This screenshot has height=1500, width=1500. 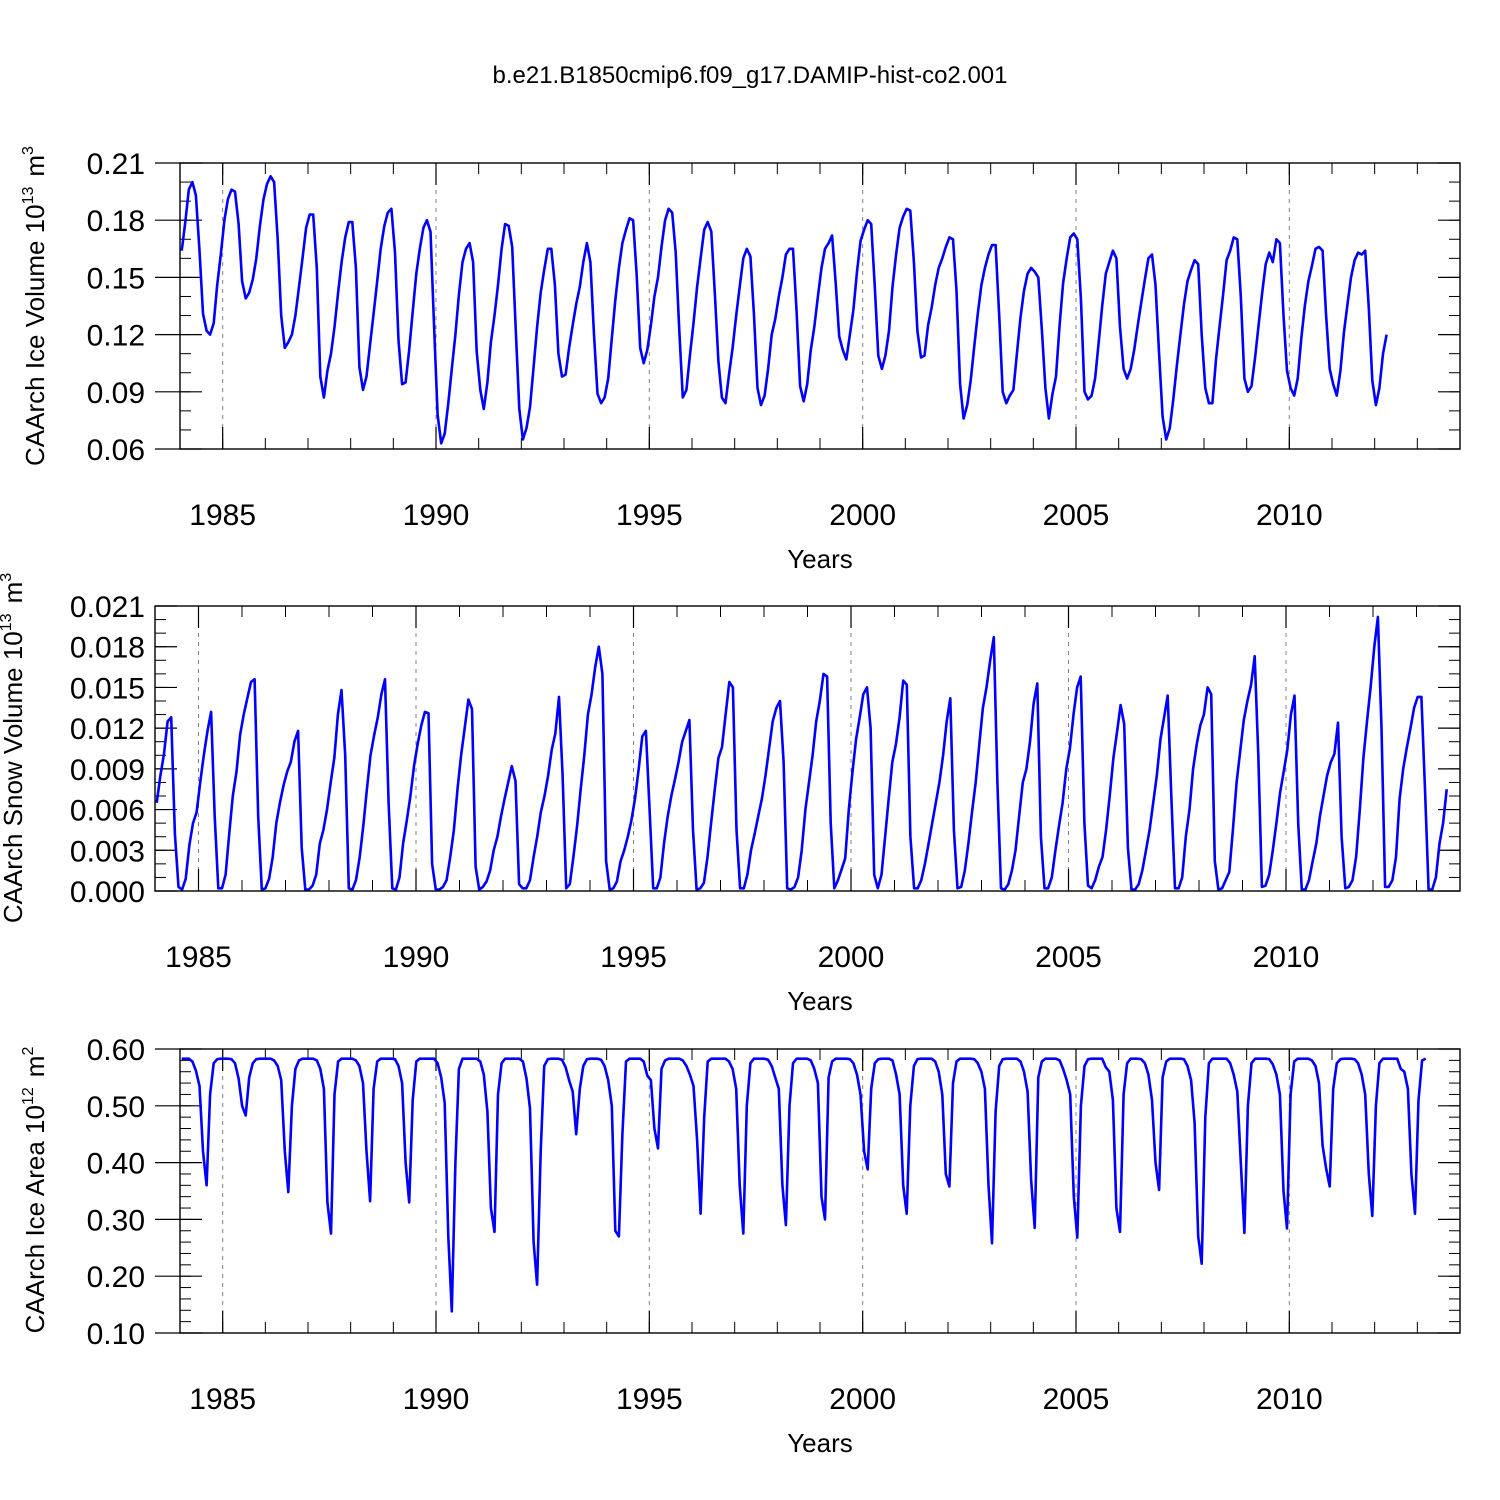 I want to click on ice-volume-x-tick-label: 1995, so click(x=649, y=515).